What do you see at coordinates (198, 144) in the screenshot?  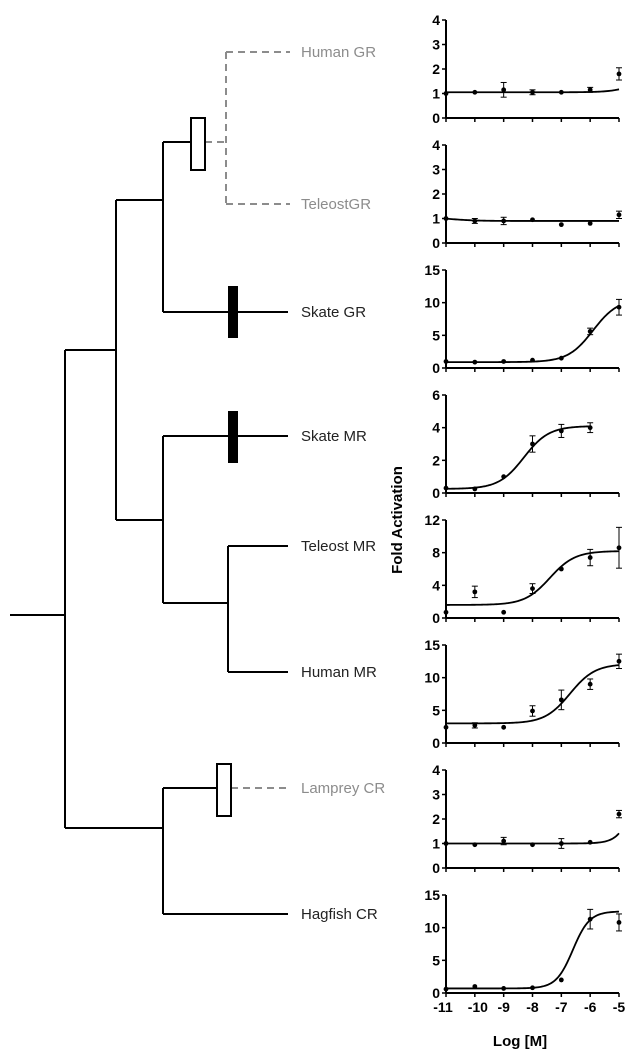 I see `gr-ancestor-open-marker` at bounding box center [198, 144].